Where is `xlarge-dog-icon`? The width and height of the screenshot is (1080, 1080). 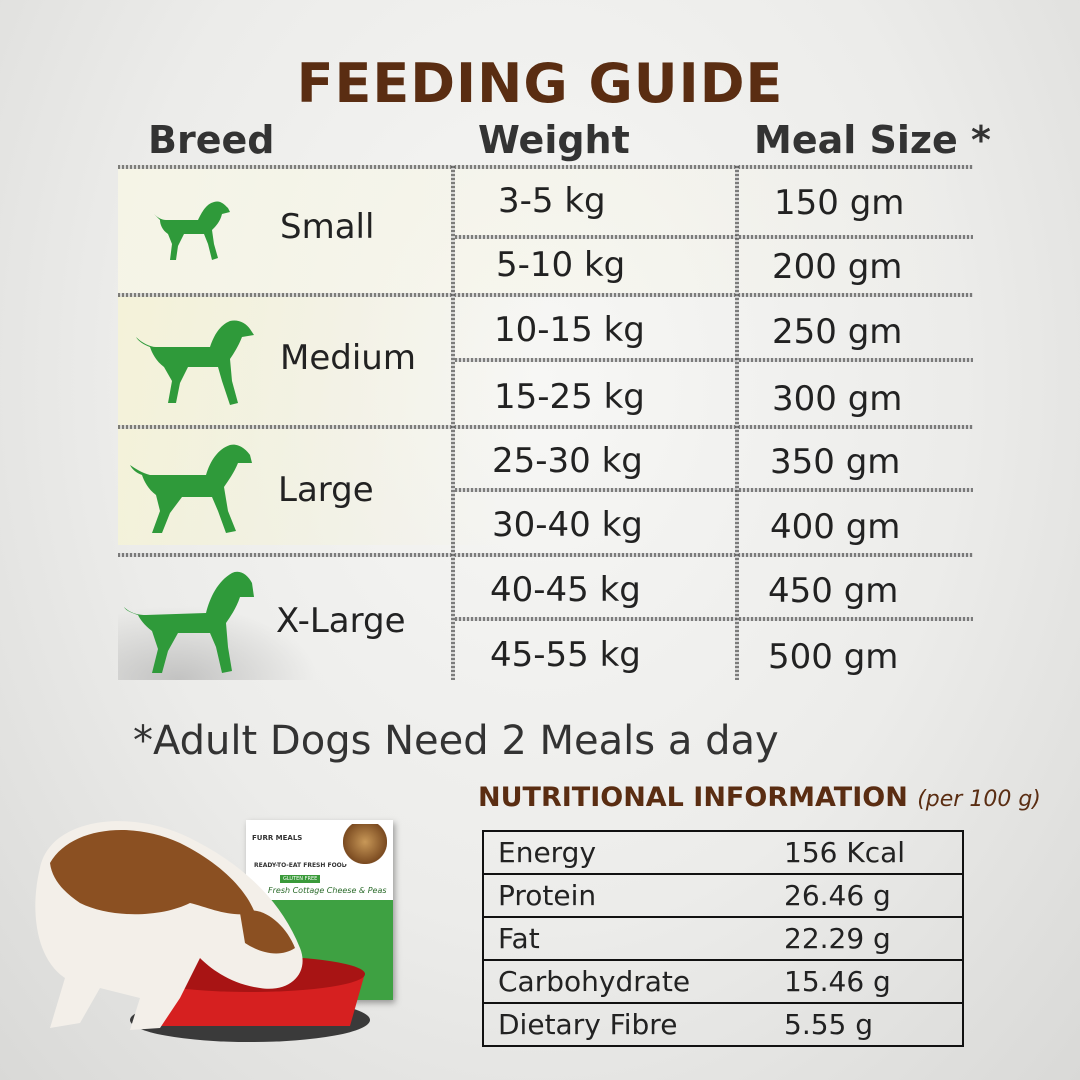 xlarge-dog-icon is located at coordinates (189, 622).